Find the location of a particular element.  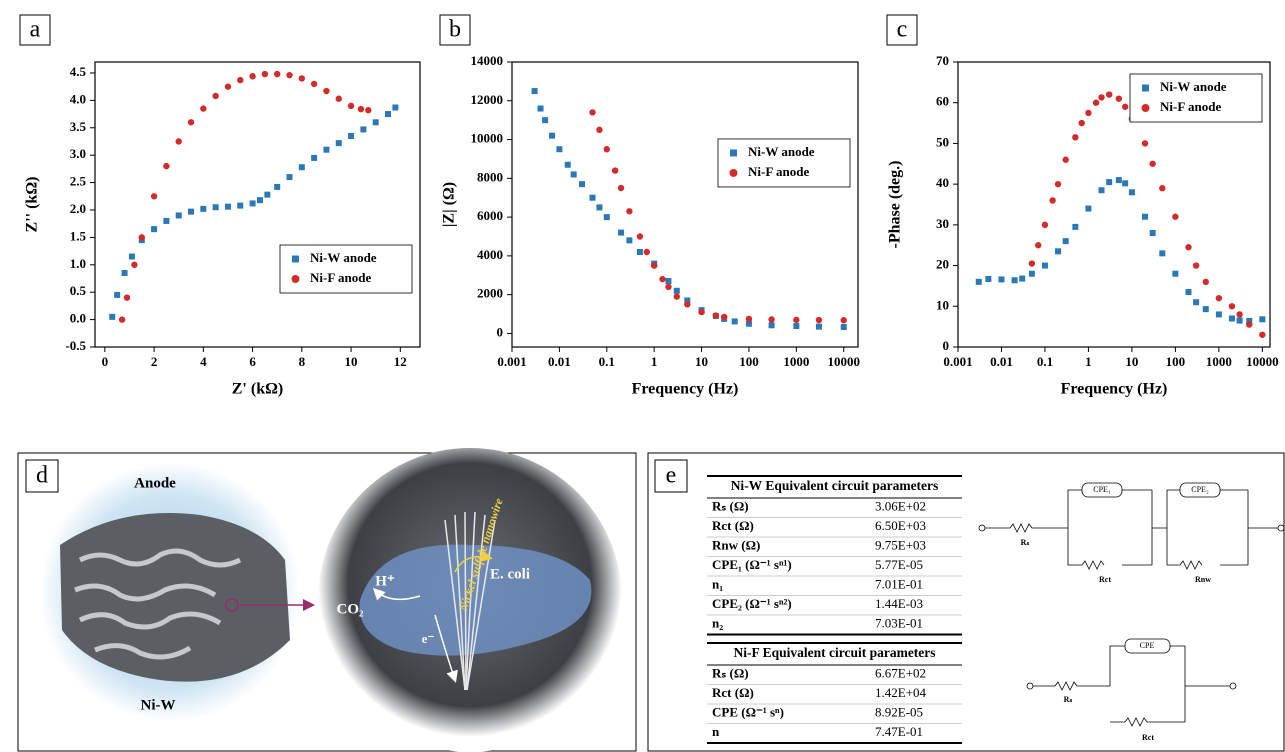

x-tick-label: 8 is located at coordinates (302, 361).